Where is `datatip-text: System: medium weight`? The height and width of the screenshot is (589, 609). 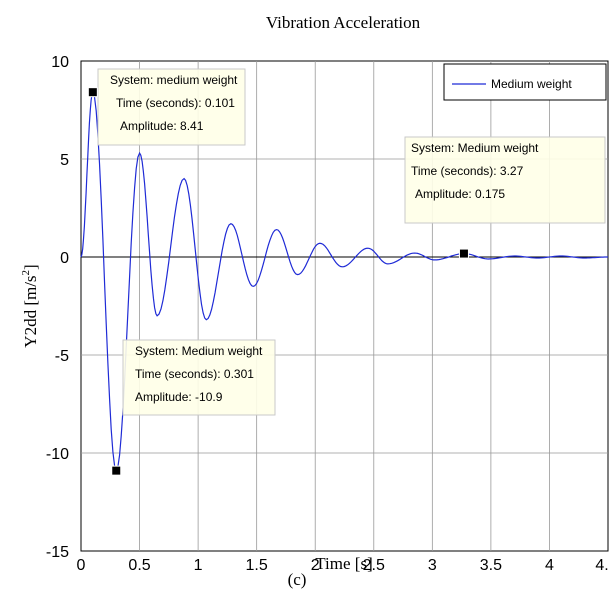
datatip-text: System: medium weight is located at coordinates (174, 80).